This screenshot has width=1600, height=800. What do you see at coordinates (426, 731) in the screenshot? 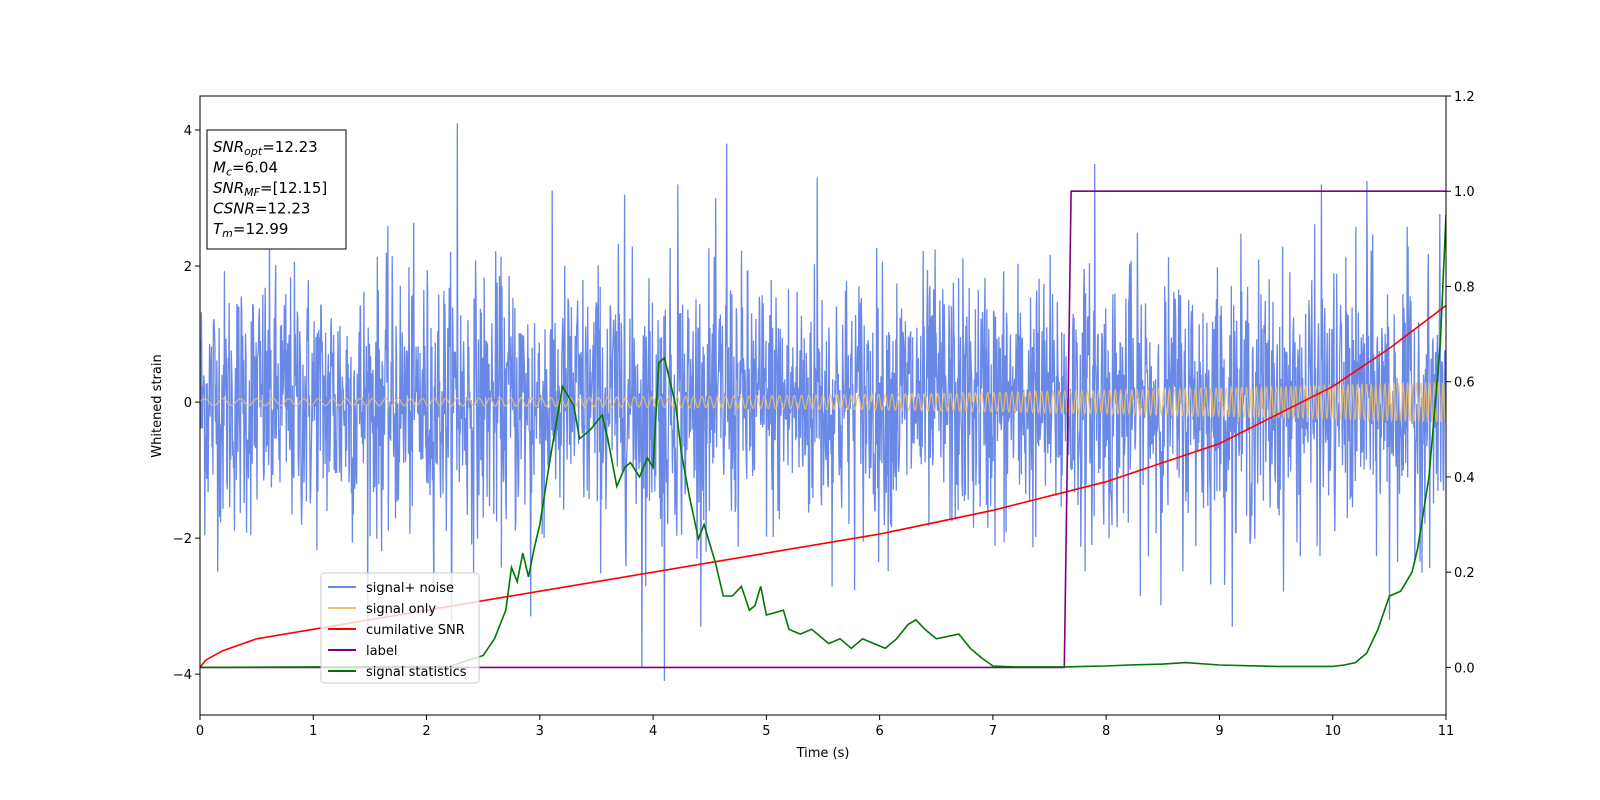
I see `x-tick-label: 2` at bounding box center [426, 731].